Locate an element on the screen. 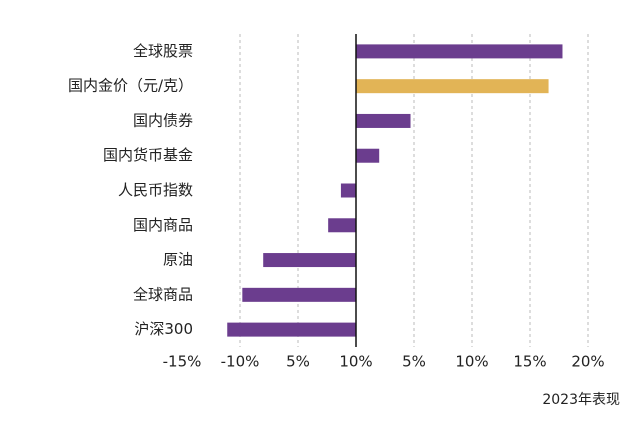  x-axis-label: 2023年表现 is located at coordinates (581, 400).